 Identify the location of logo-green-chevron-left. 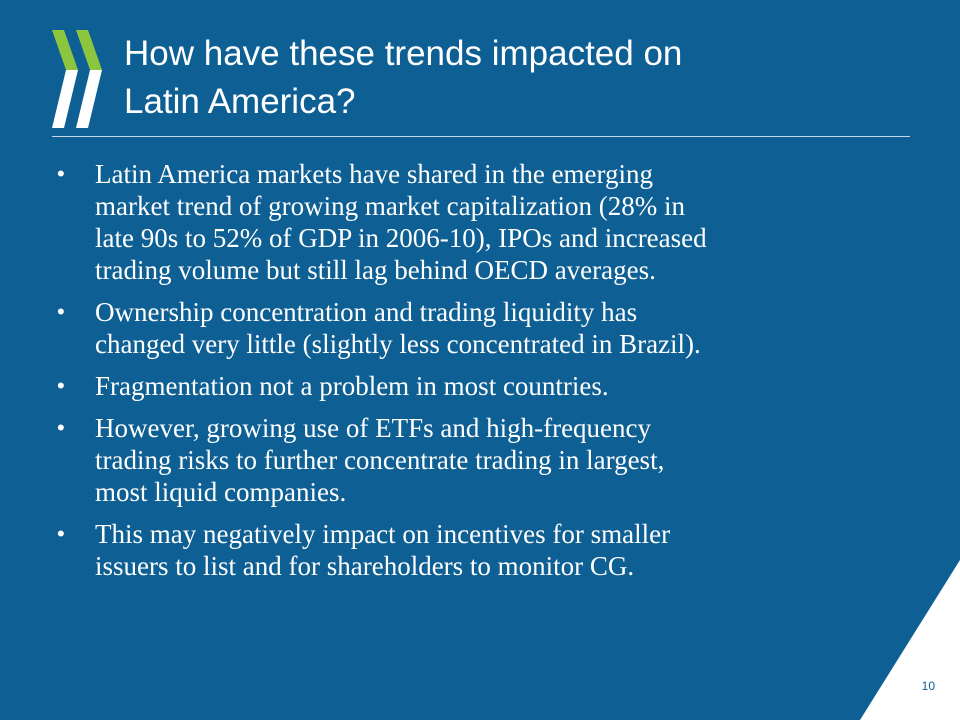
(65, 50).